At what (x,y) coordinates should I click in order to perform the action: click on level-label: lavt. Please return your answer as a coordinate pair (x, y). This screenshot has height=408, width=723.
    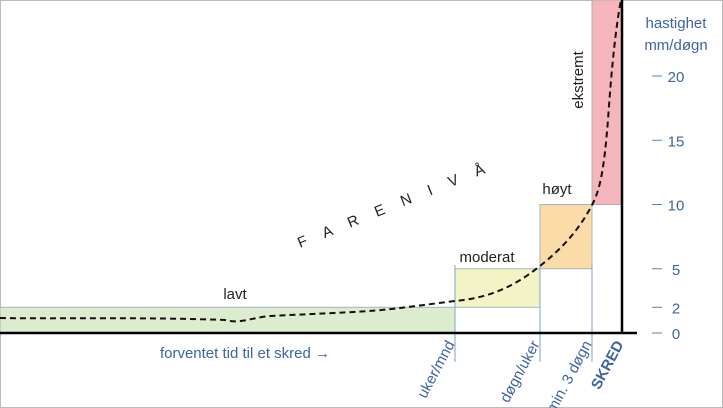
    Looking at the image, I should click on (235, 294).